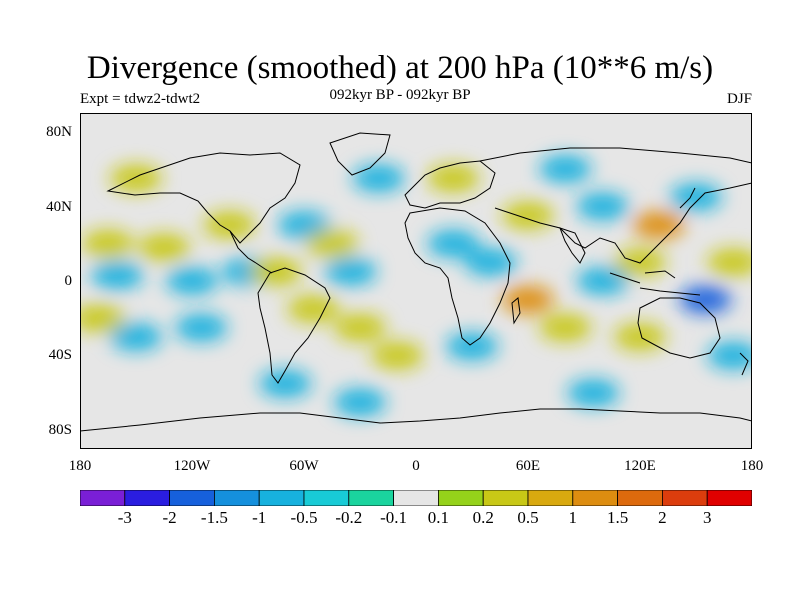 This screenshot has width=800, height=600. What do you see at coordinates (400, 95) in the screenshot?
I see `period-label: 092kyr BP - 092kyr BP` at bounding box center [400, 95].